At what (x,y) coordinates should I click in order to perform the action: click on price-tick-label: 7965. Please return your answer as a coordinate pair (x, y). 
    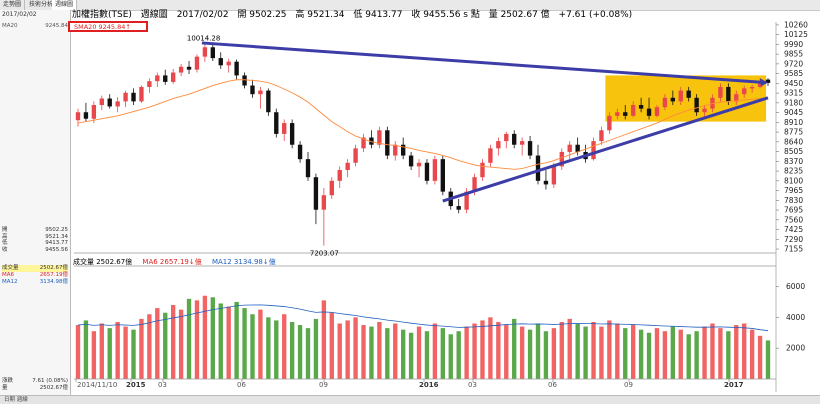
    Looking at the image, I should click on (793, 190).